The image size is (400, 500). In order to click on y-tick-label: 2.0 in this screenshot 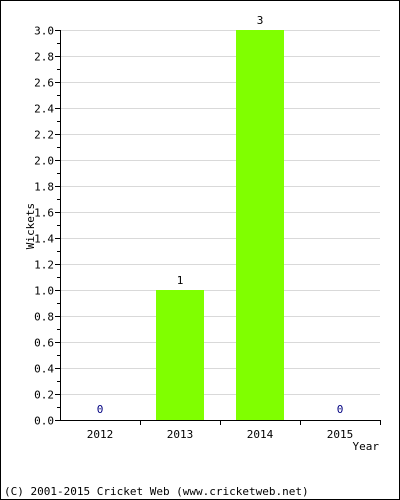, I will do `click(44, 161)`.